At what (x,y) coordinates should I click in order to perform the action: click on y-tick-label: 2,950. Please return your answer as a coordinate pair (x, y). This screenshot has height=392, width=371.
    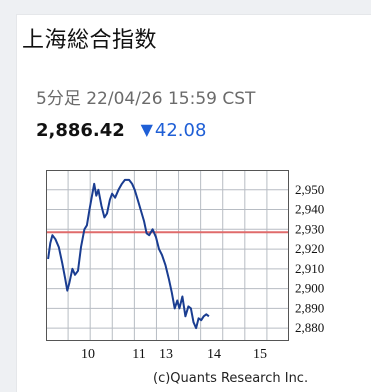
    Looking at the image, I should click on (309, 189).